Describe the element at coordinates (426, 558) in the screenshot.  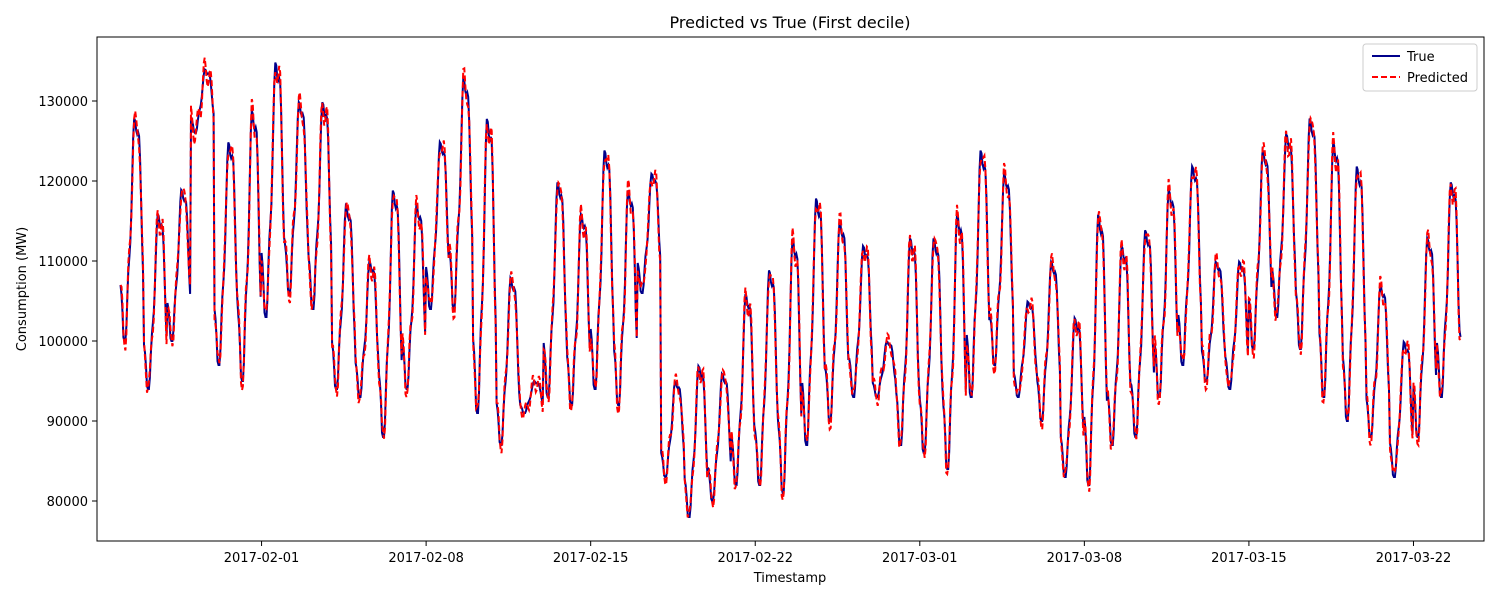
I see `x-tick-label: 2017-02-08` at that location.